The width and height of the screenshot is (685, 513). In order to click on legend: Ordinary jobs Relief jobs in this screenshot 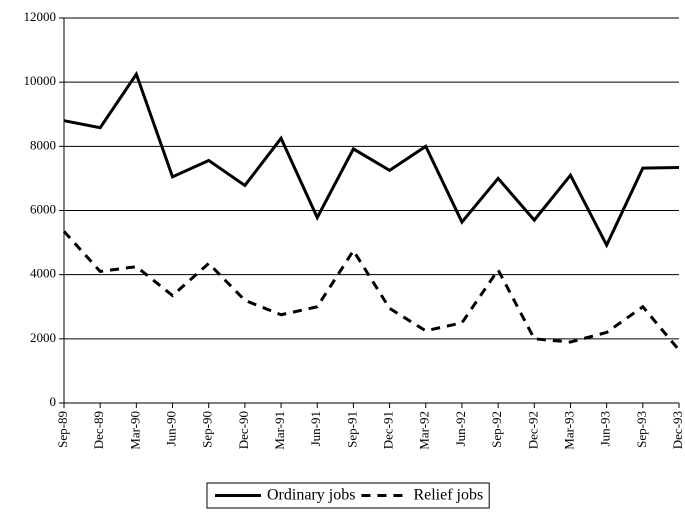, I will do `click(348, 495)`.